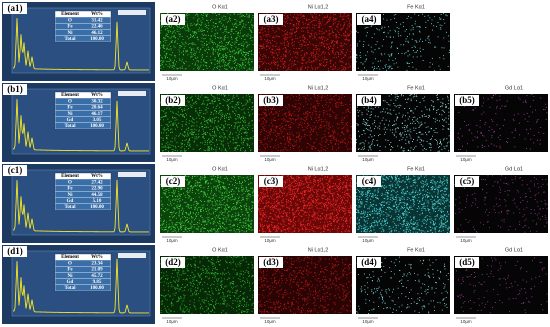 This screenshot has height=327, width=550. Describe the element at coordinates (172, 78) in the screenshot. I see `scale-label: 10μm` at that location.